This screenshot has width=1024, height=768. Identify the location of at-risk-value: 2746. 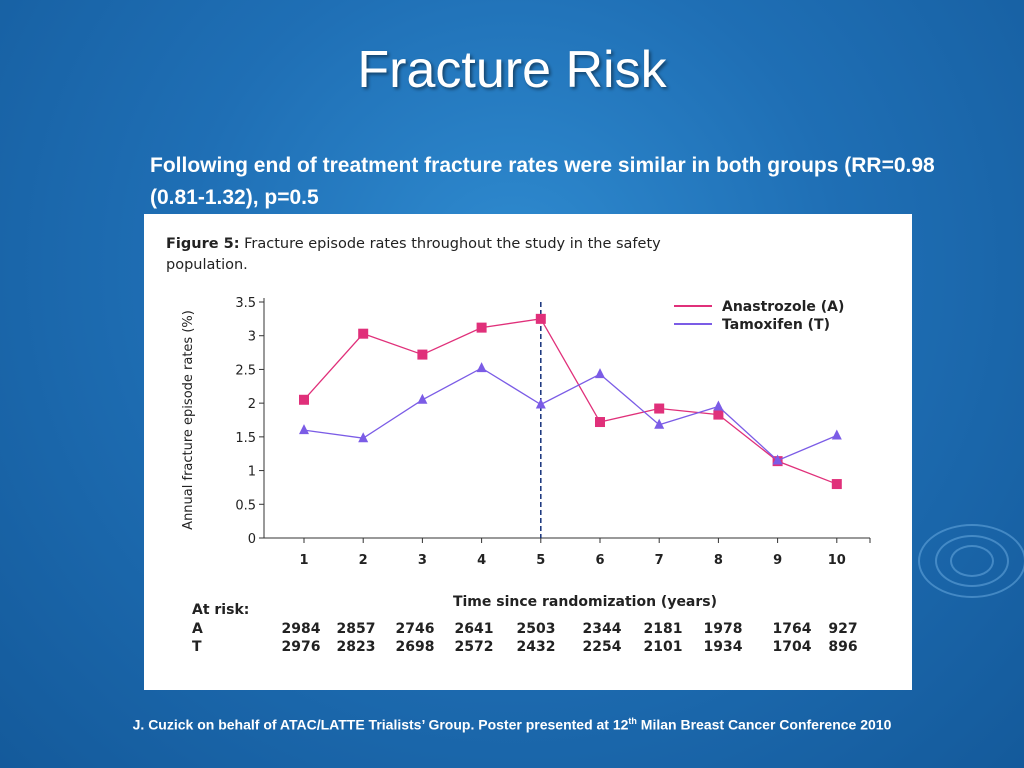
(415, 629).